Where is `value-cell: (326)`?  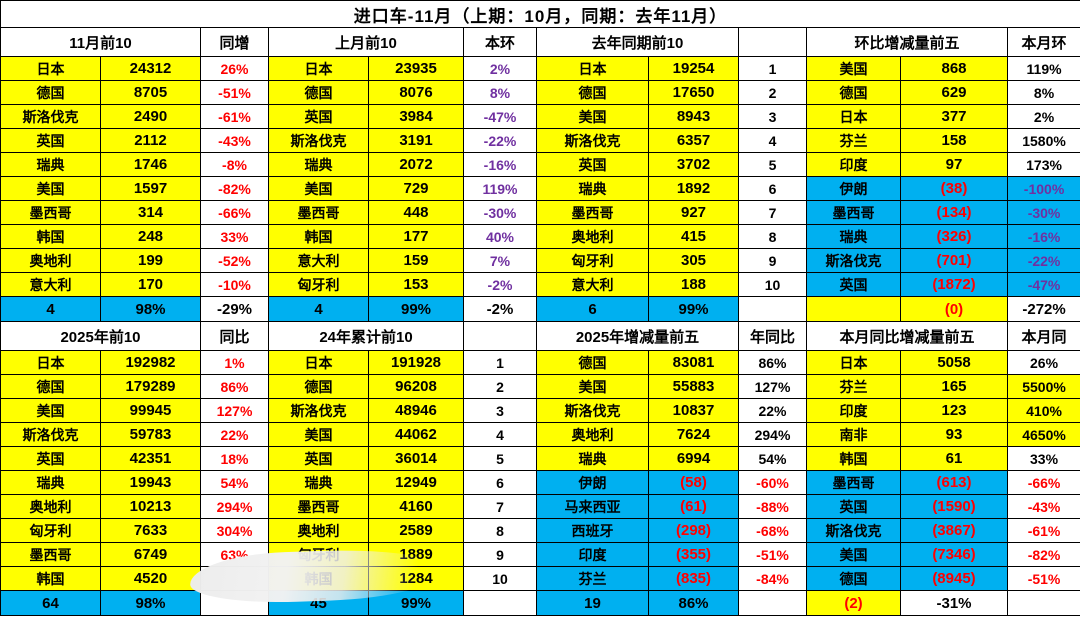 value-cell: (326) is located at coordinates (954, 236).